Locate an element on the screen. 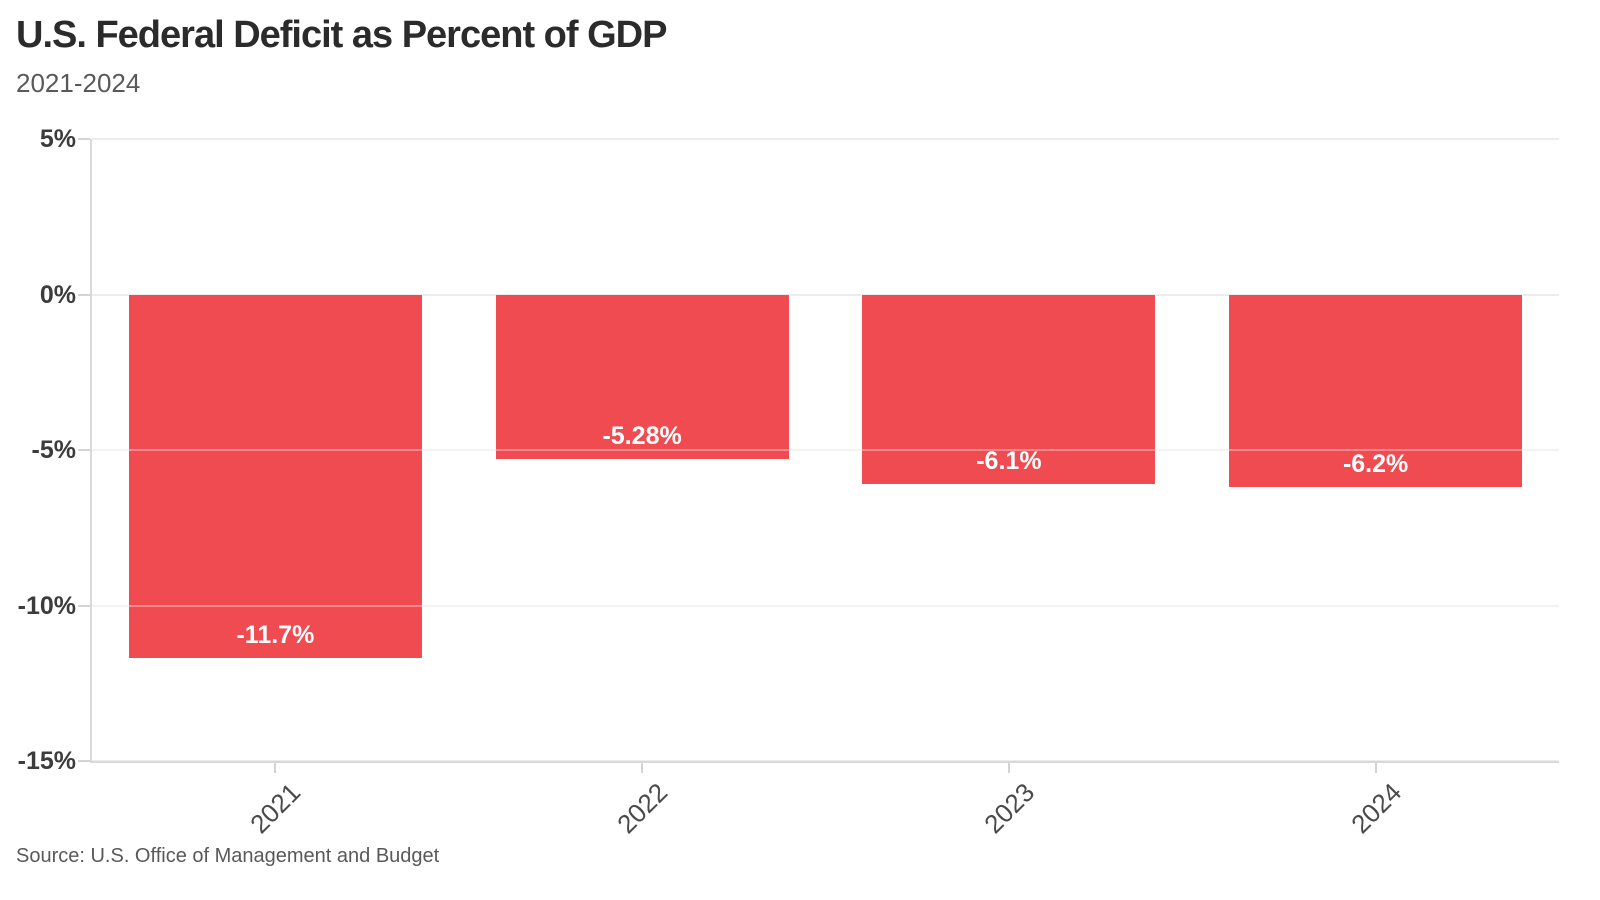 The height and width of the screenshot is (900, 1600). x-axis-line is located at coordinates (824, 762).